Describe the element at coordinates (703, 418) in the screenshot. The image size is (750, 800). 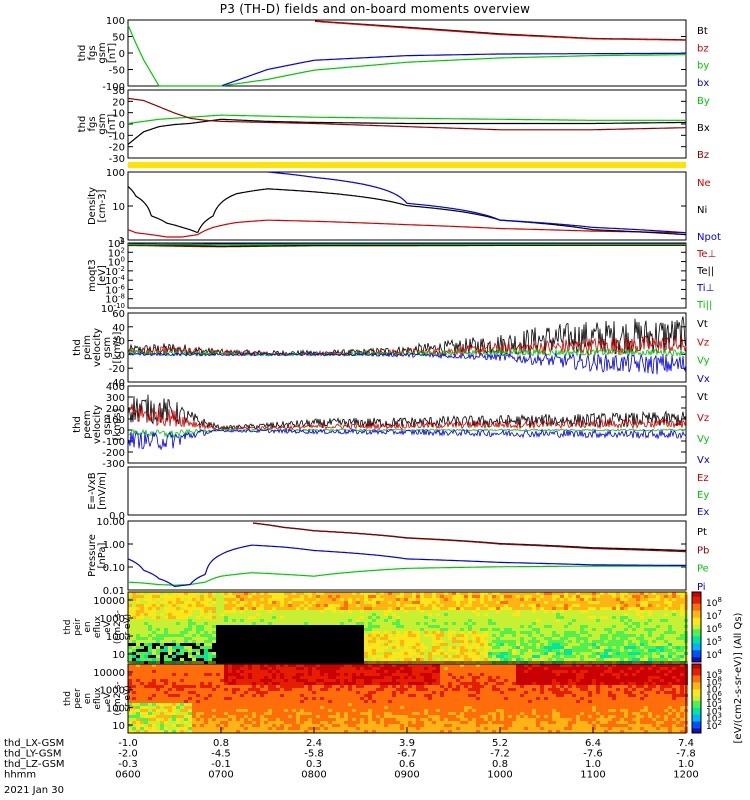
I see `legend-entry: Vz` at that location.